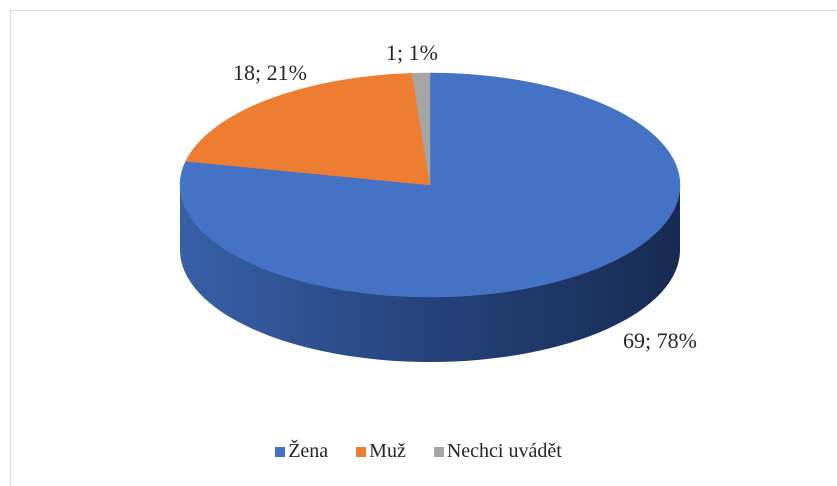  I want to click on data-label: 69; 78%, so click(660, 340).